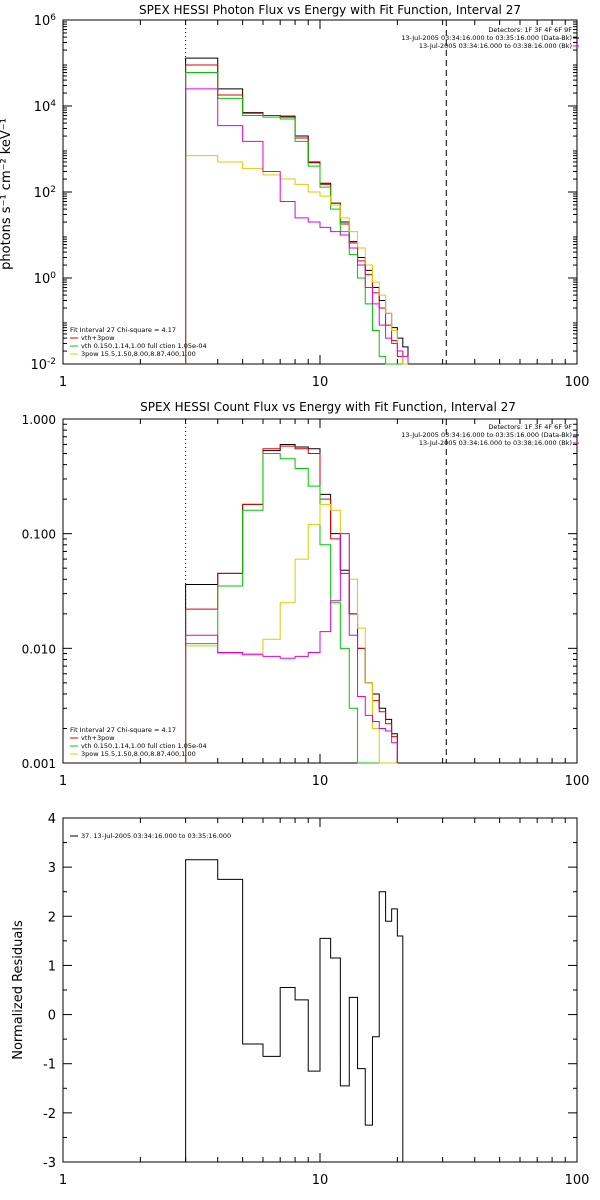  What do you see at coordinates (45, 21) in the screenshot?
I see `y-tick-label: 106` at bounding box center [45, 21].